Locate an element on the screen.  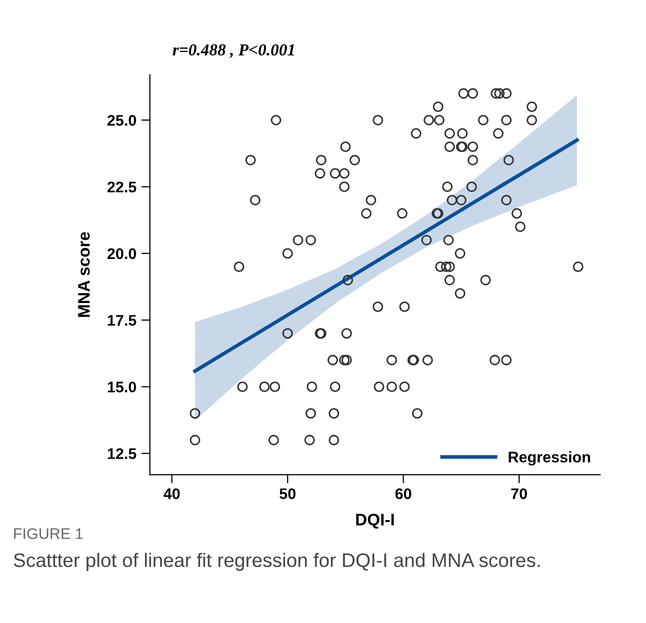
y-tick-label: 20.0 is located at coordinates (121, 254).